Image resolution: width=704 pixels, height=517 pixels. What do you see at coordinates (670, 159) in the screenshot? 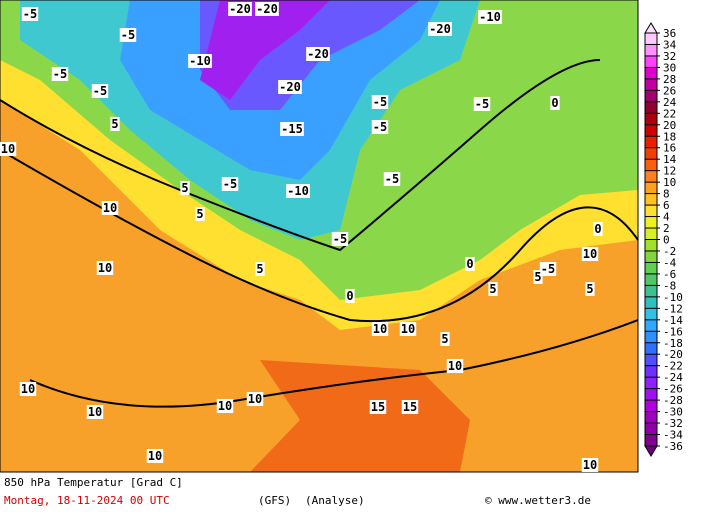
I see `colorbar-label: 14` at bounding box center [670, 159].